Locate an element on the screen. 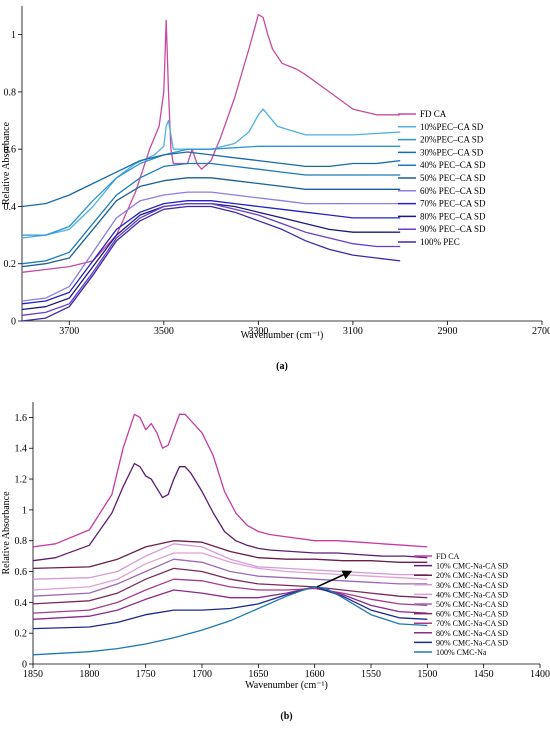  x-tick-label: 2700 is located at coordinates (541, 331).